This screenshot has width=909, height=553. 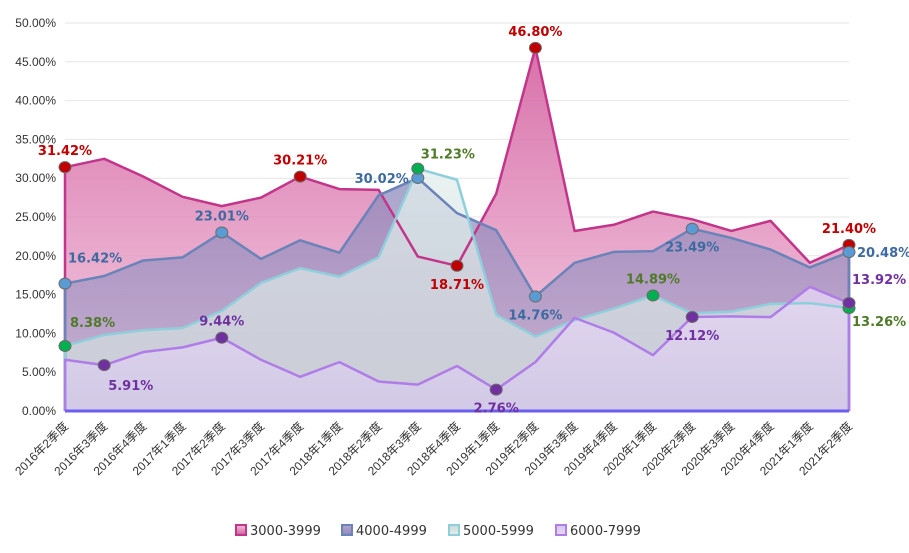 What do you see at coordinates (35, 333) in the screenshot?
I see `y-tick-label: 10.00%` at bounding box center [35, 333].